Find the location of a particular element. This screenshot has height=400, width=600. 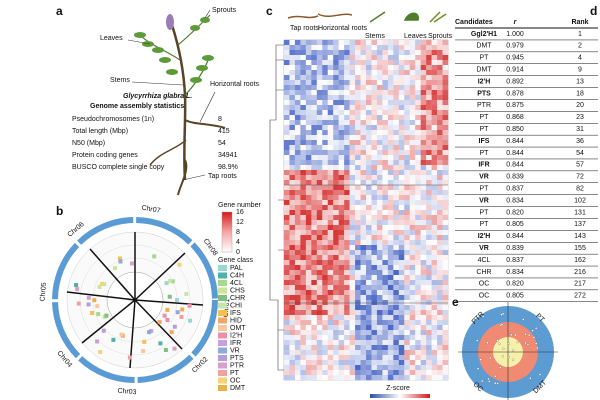

candidate: IFS is located at coordinates (484, 141).